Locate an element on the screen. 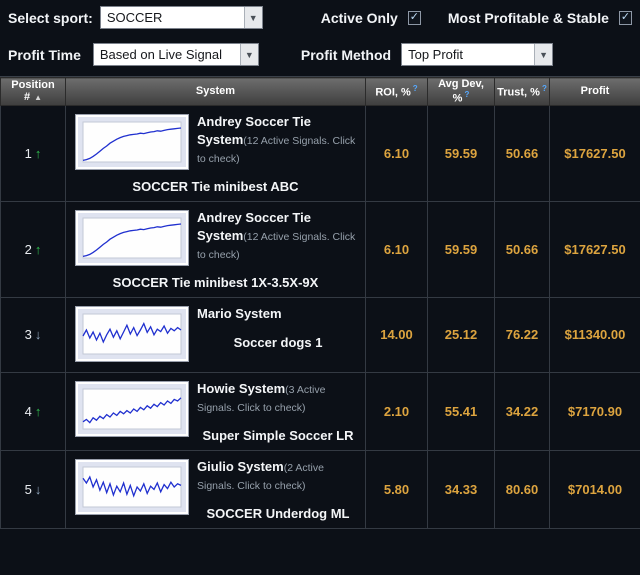 The width and height of the screenshot is (640, 575). profit-time-label: Profit Time is located at coordinates (44, 54).